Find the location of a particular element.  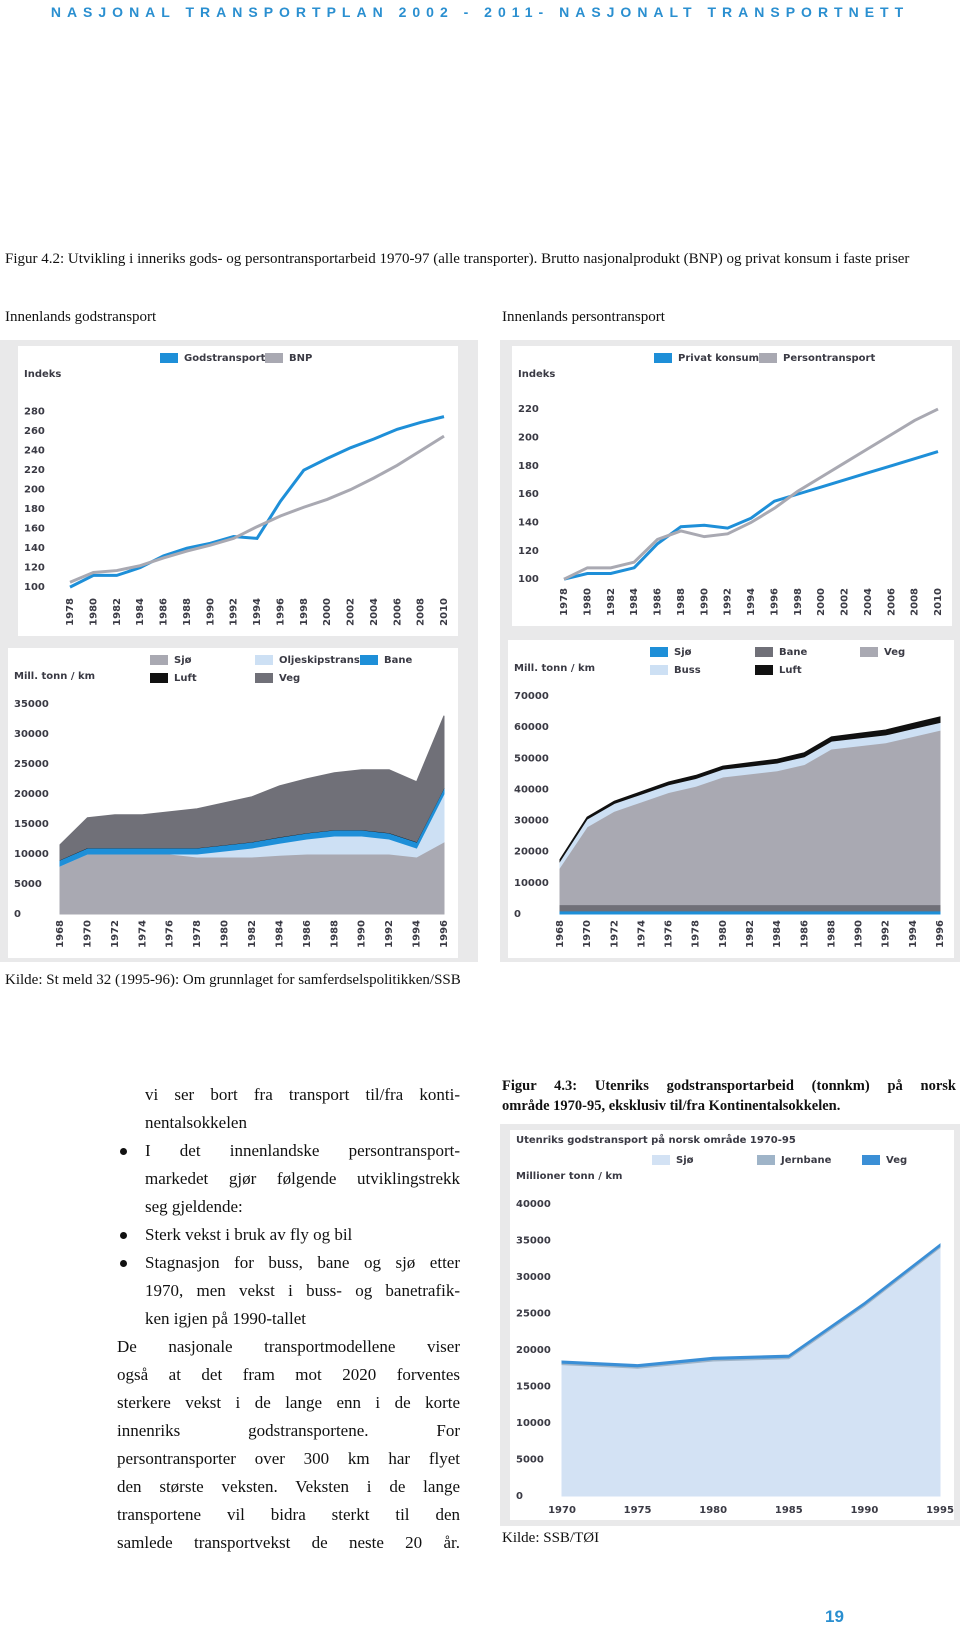

y-tick-label: 220 is located at coordinates (34, 470).